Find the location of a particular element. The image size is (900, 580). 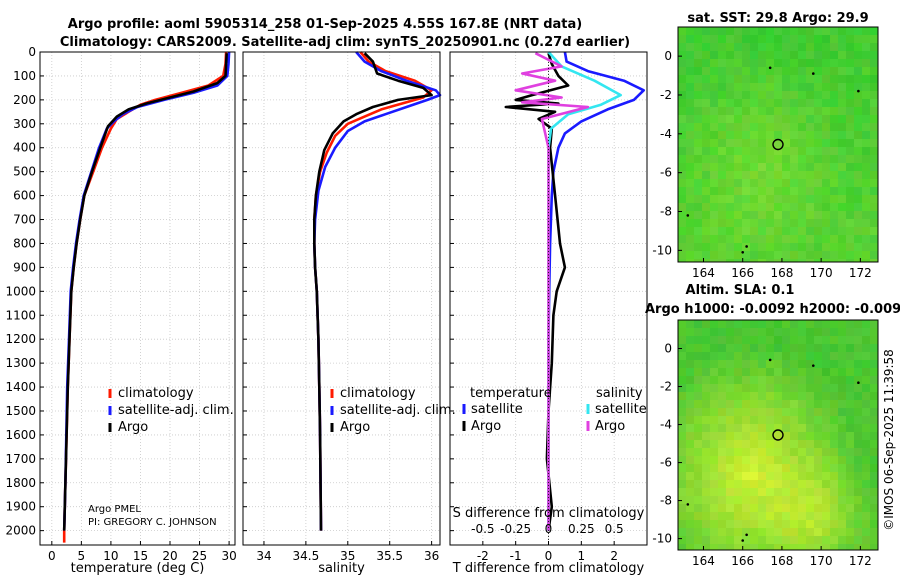

island-dot is located at coordinates (770, 360).